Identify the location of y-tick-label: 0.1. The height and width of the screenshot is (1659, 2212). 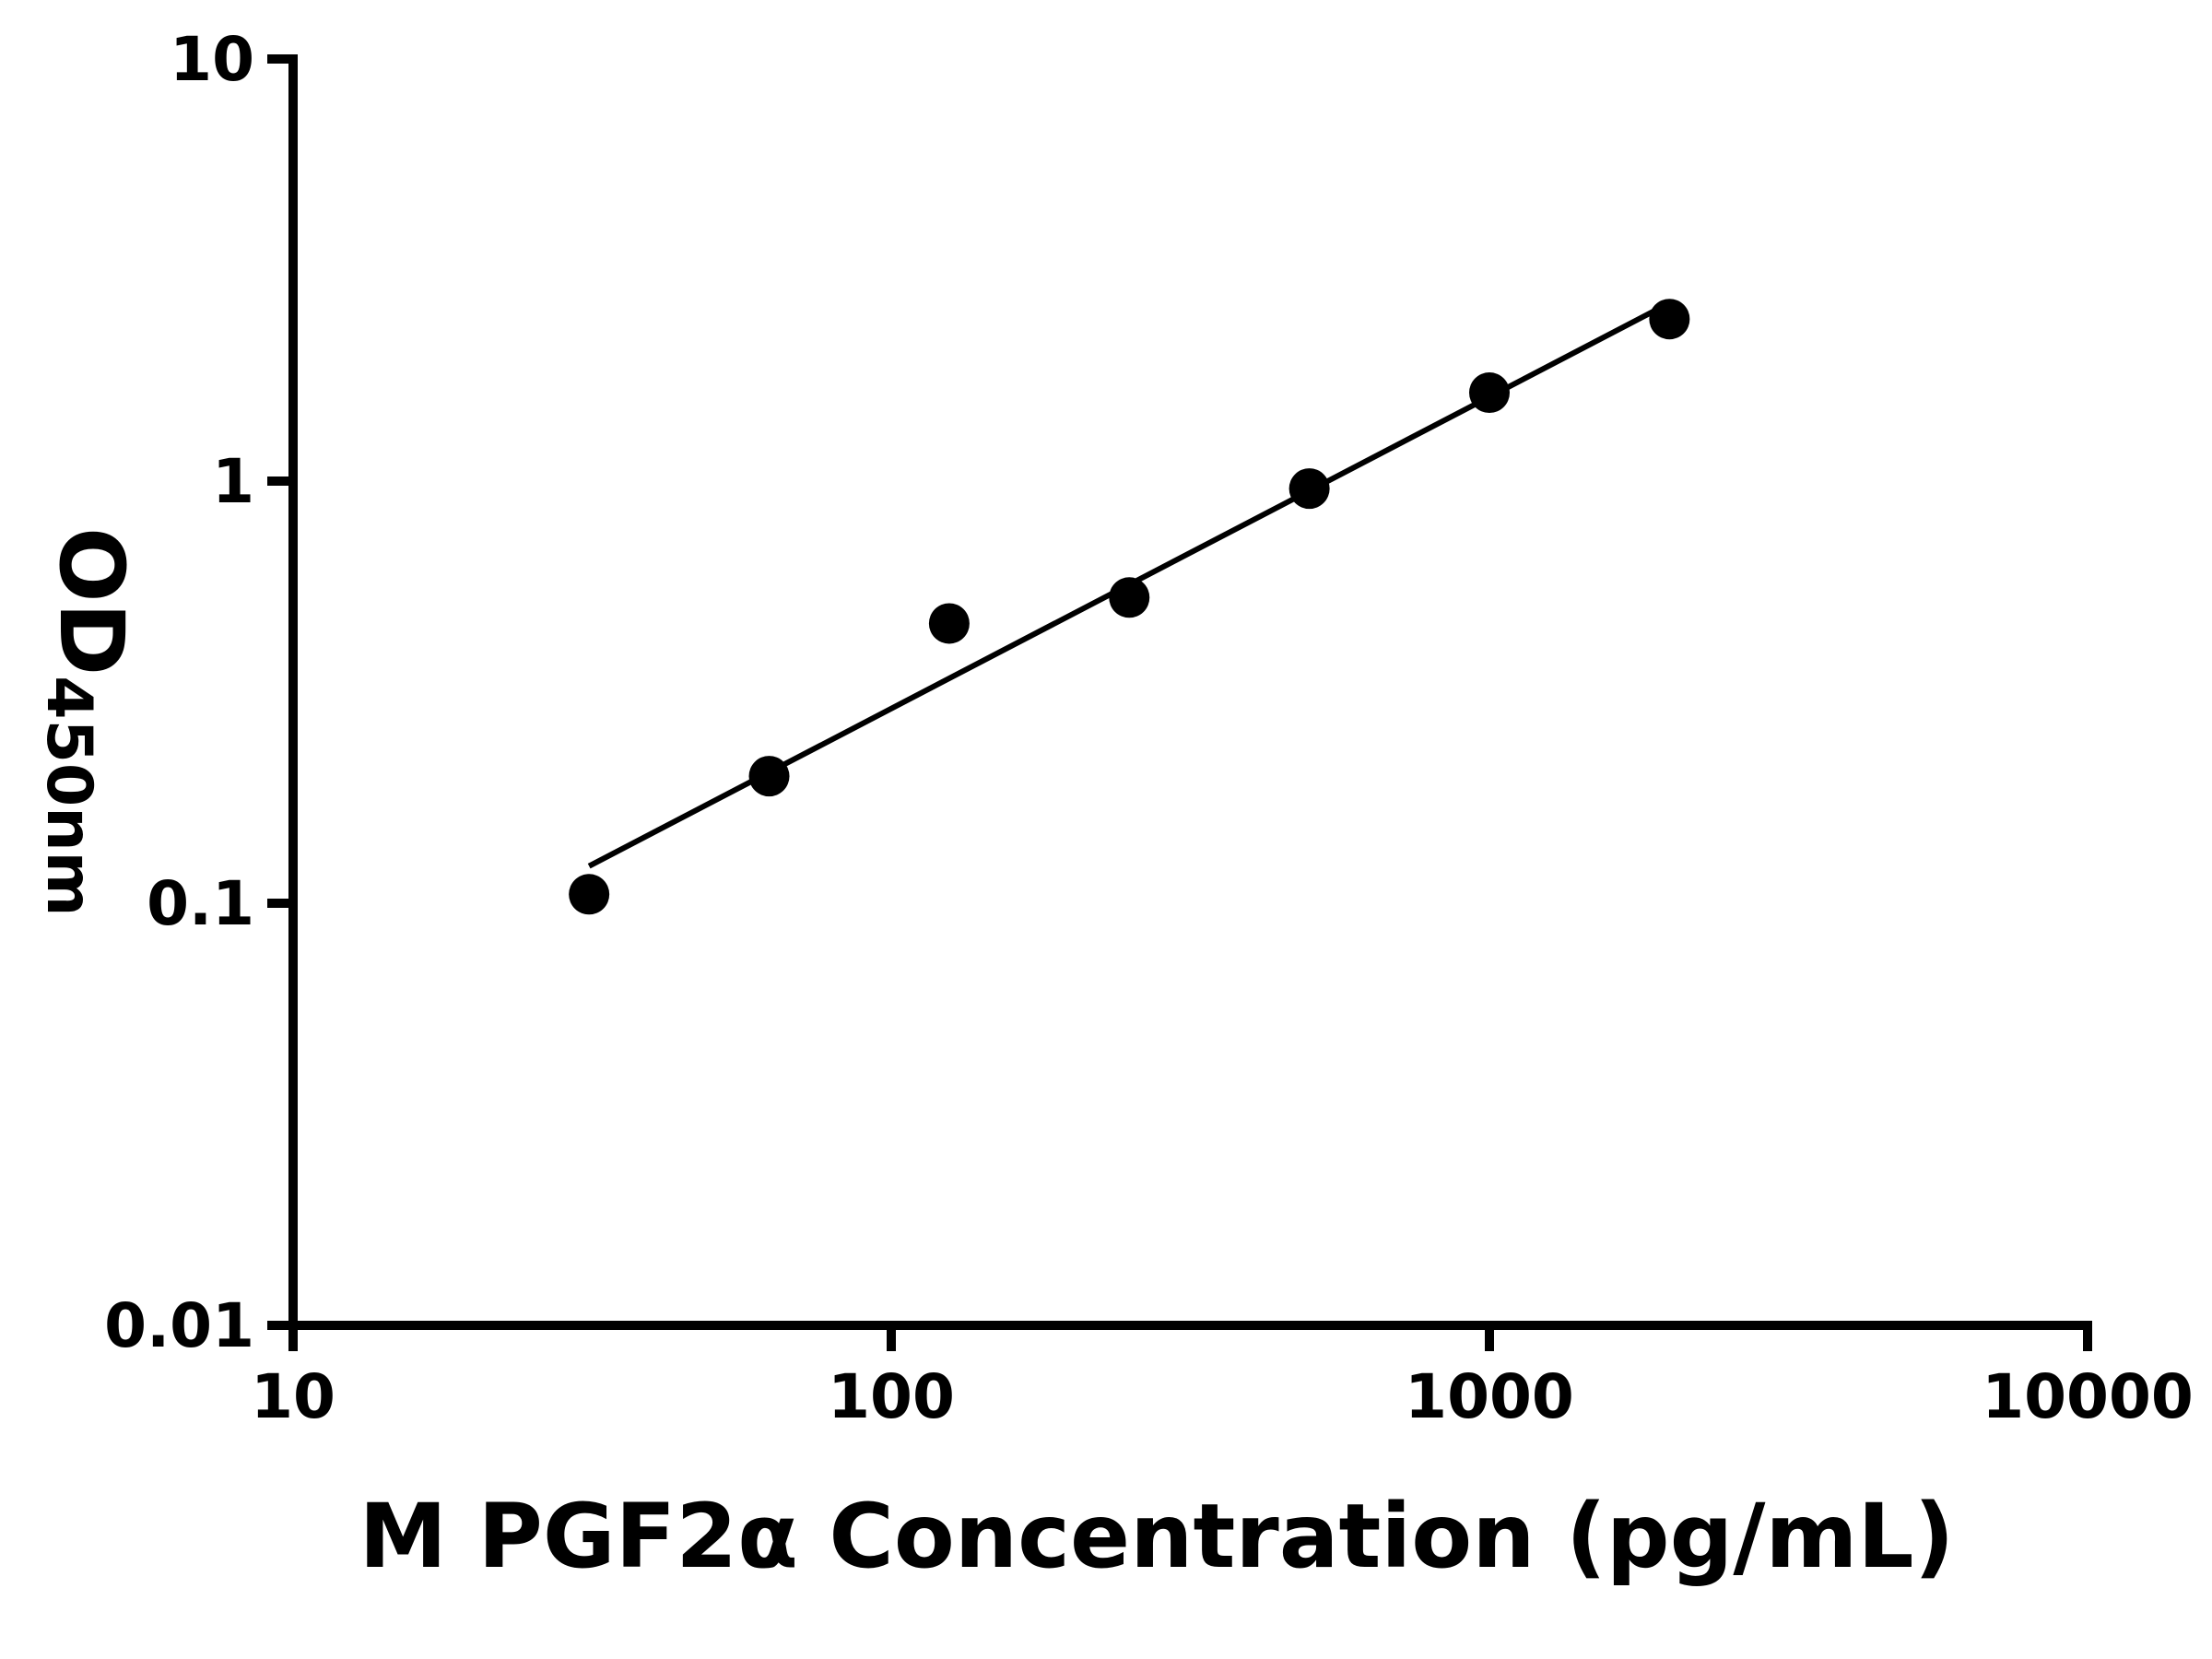
(200, 903).